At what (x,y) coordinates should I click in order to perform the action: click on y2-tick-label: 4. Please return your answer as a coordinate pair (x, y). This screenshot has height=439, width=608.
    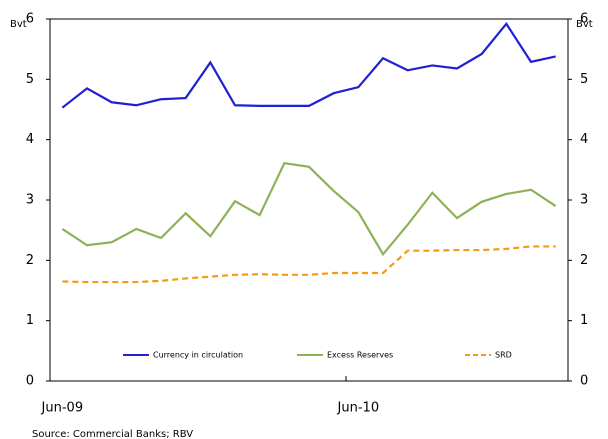
    Looking at the image, I should click on (584, 139).